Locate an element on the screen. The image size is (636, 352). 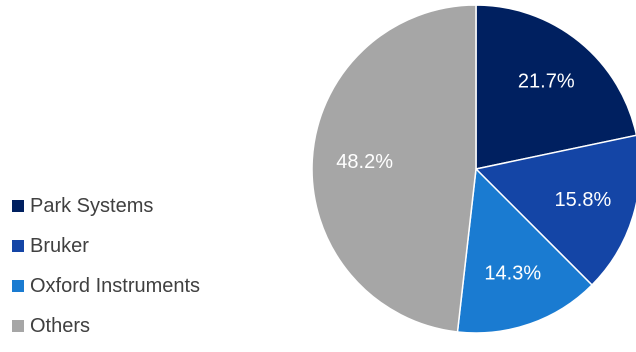
legend-label-oxford-instruments: Oxford Instruments is located at coordinates (115, 285).